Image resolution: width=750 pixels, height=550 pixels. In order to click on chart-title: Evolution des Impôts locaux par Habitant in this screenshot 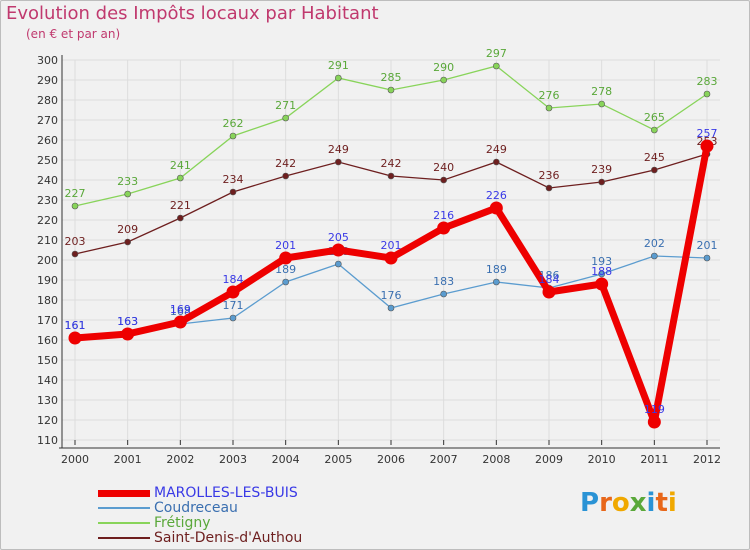, I will do `click(192, 13)`.